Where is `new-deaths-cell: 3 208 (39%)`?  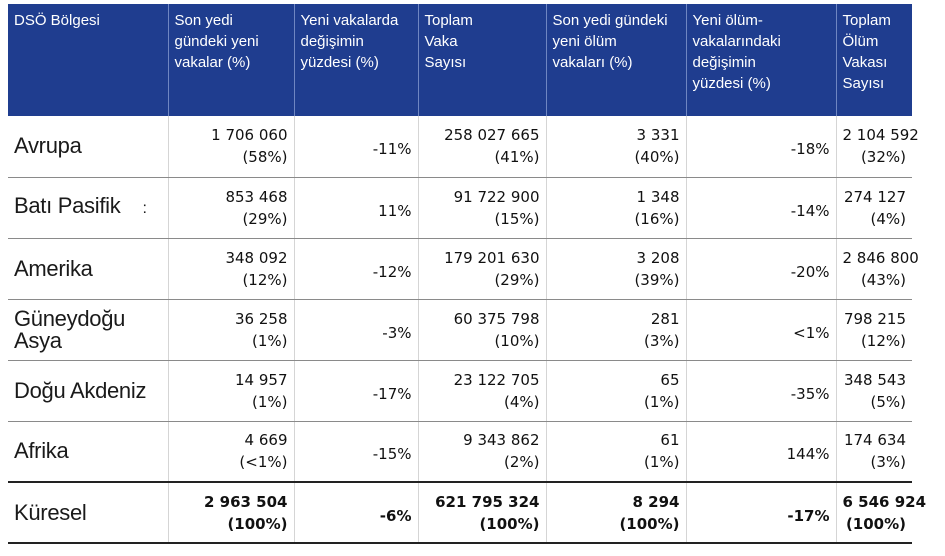
new-deaths-cell: 3 208 (39%) is located at coordinates (616, 269).